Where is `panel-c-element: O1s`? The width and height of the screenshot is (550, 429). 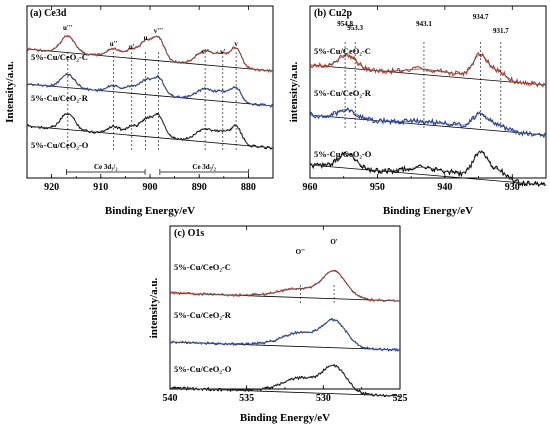
panel-c-element: O1s is located at coordinates (196, 233).